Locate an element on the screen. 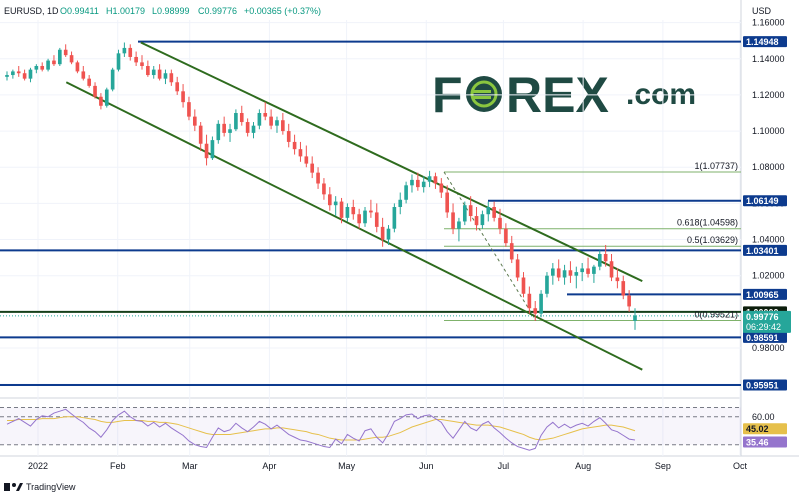 Image resolution: width=799 pixels, height=497 pixels. price-tick-label: 1.14000 is located at coordinates (768, 59).